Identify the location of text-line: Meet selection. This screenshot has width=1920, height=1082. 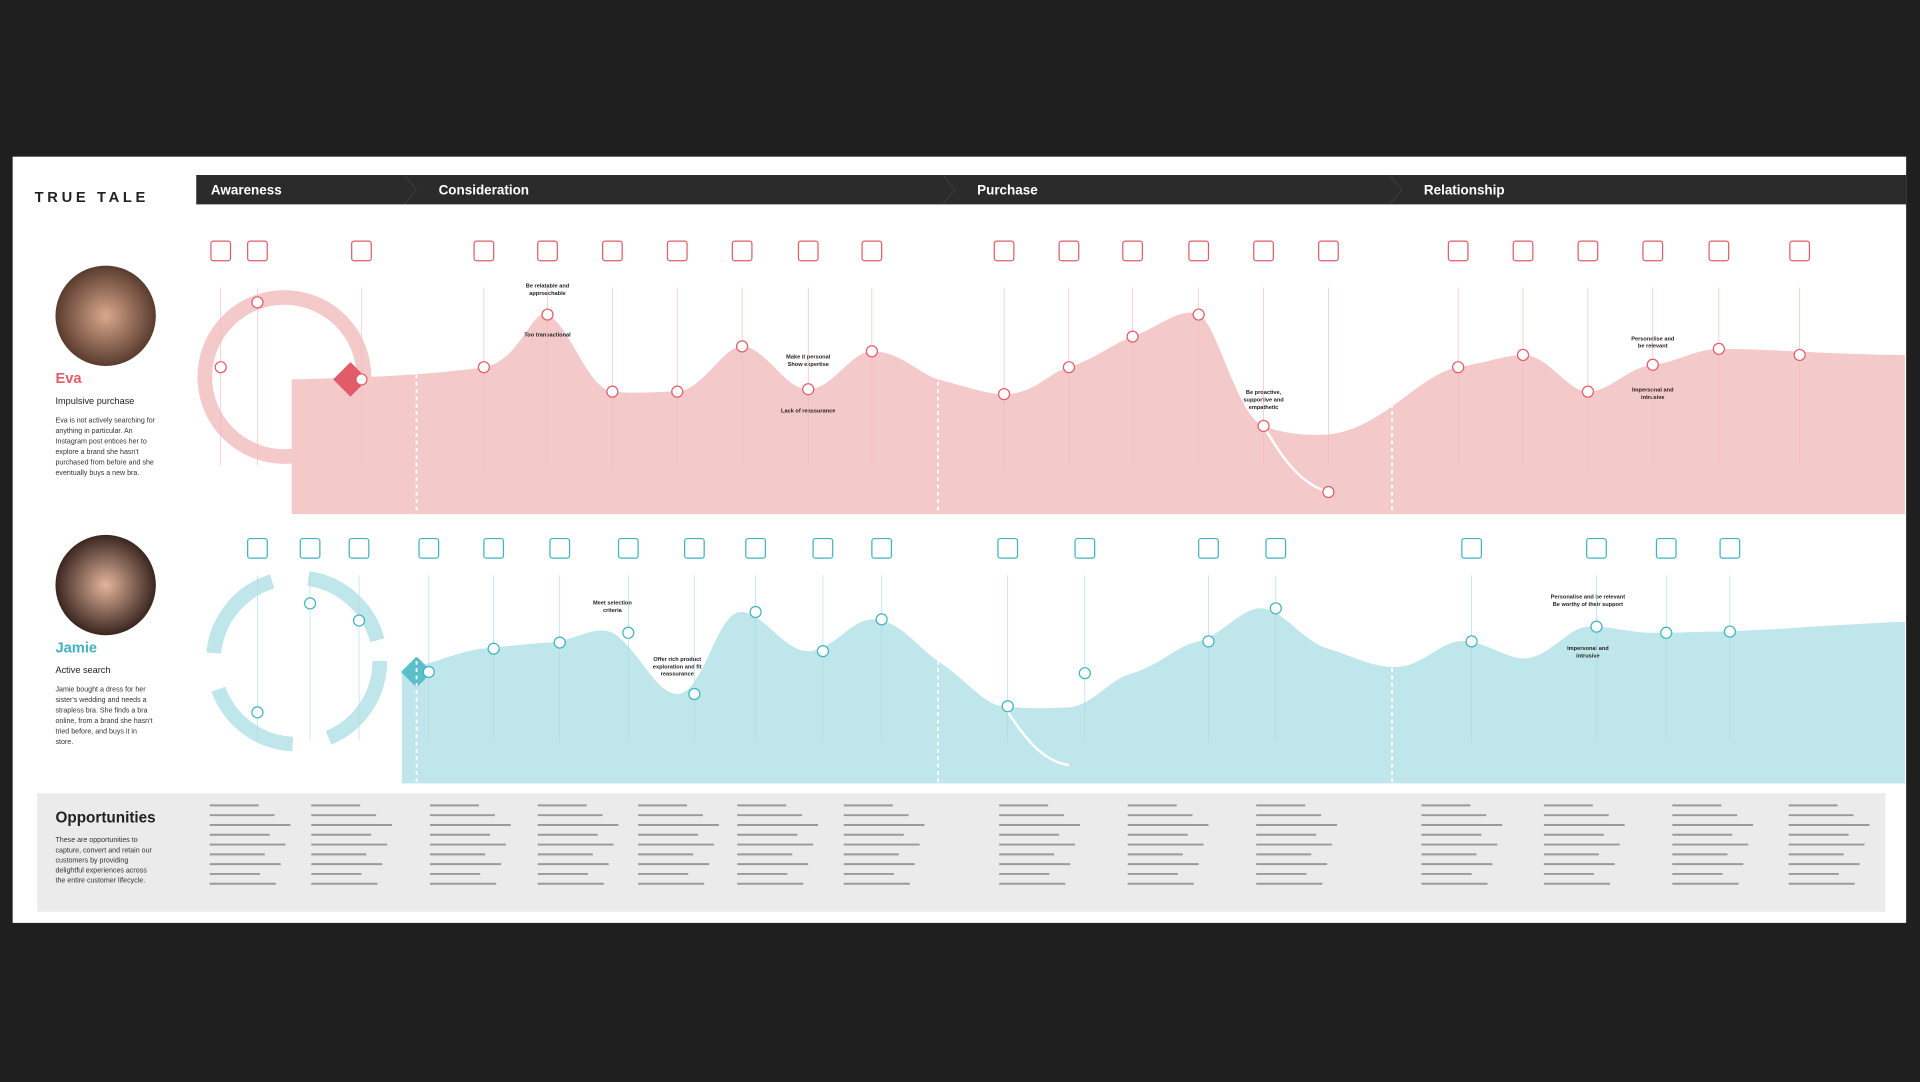
(612, 604).